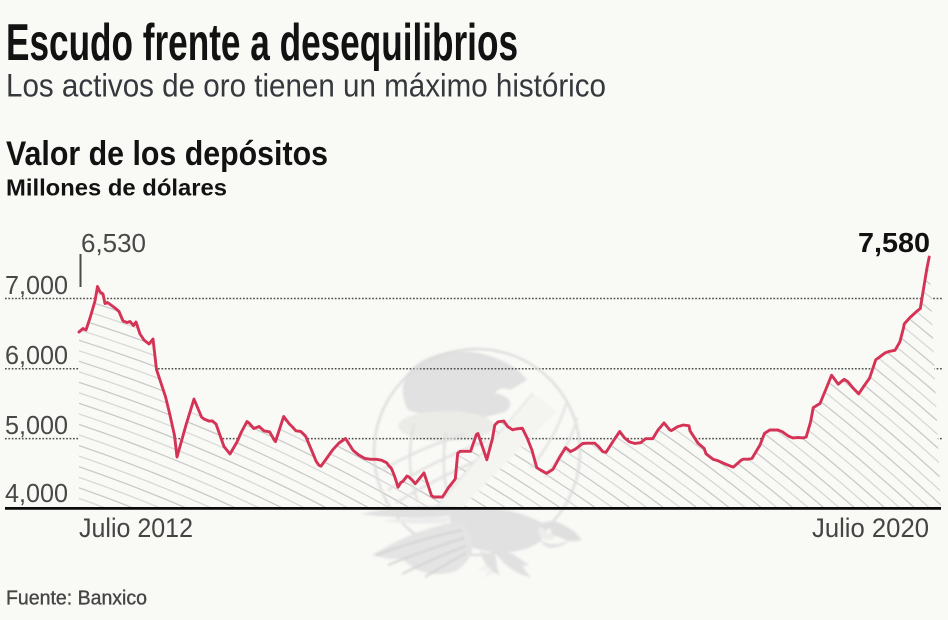  What do you see at coordinates (113, 243) in the screenshot?
I see `svg-text: 6,530` at bounding box center [113, 243].